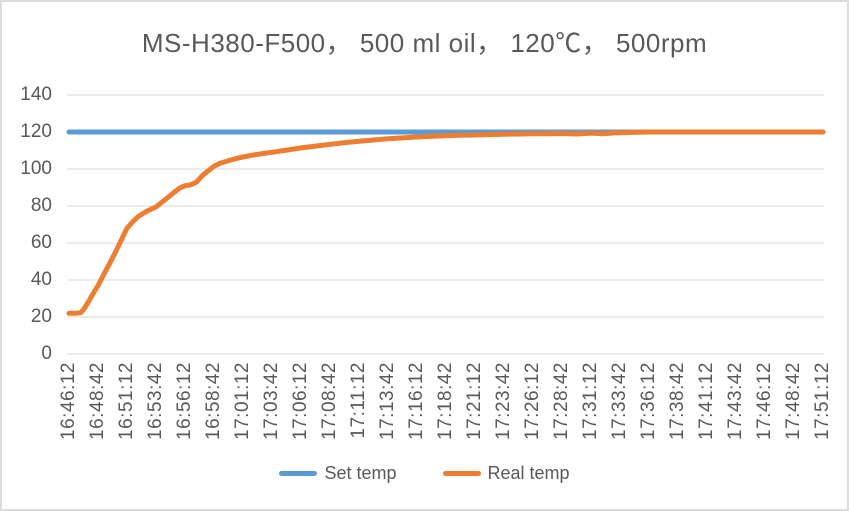 The height and width of the screenshot is (511, 849). What do you see at coordinates (300, 401) in the screenshot?
I see `x-tick-label: 17:06:12` at bounding box center [300, 401].